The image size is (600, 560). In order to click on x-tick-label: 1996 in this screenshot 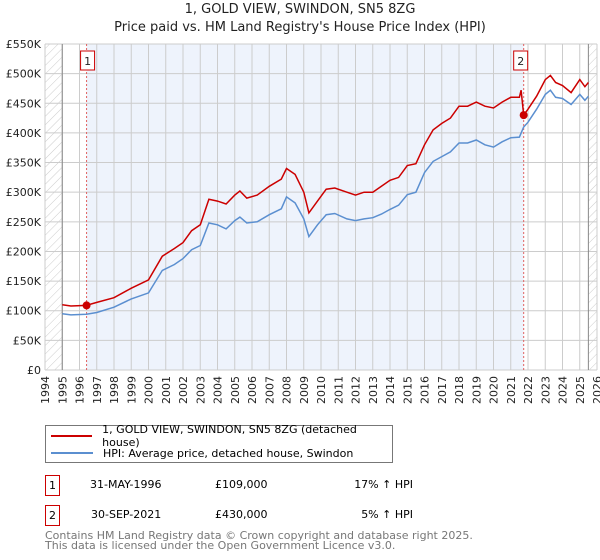, I will do `click(80, 390)`.